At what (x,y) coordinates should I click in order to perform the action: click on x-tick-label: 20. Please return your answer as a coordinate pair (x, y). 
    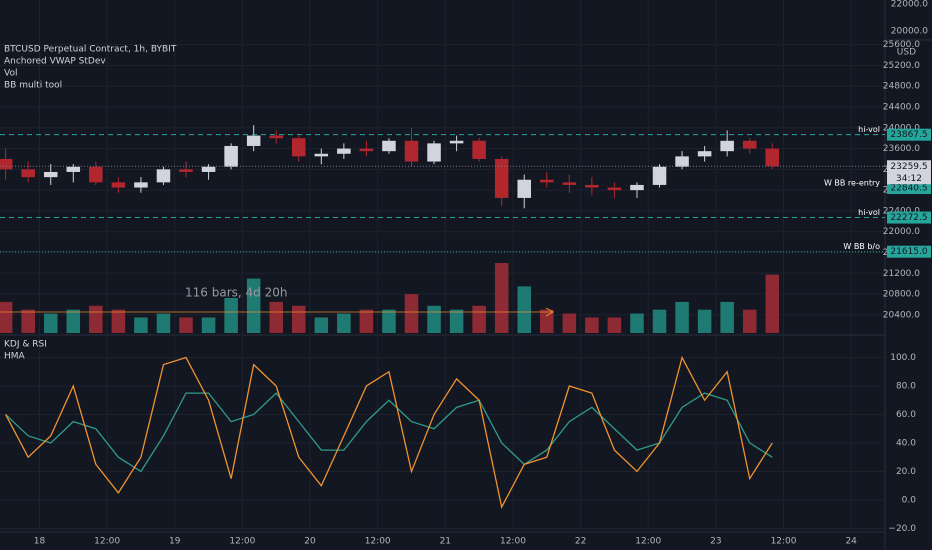
    Looking at the image, I should click on (310, 542).